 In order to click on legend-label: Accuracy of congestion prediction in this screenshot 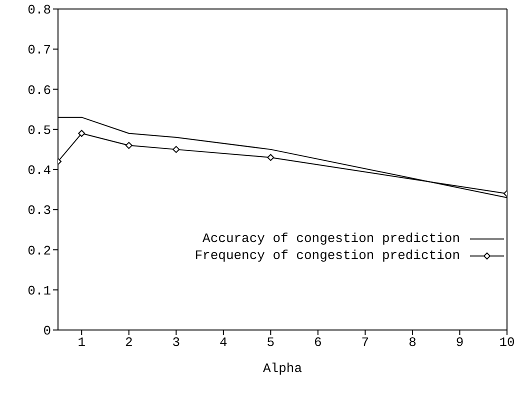, I will do `click(331, 238)`.